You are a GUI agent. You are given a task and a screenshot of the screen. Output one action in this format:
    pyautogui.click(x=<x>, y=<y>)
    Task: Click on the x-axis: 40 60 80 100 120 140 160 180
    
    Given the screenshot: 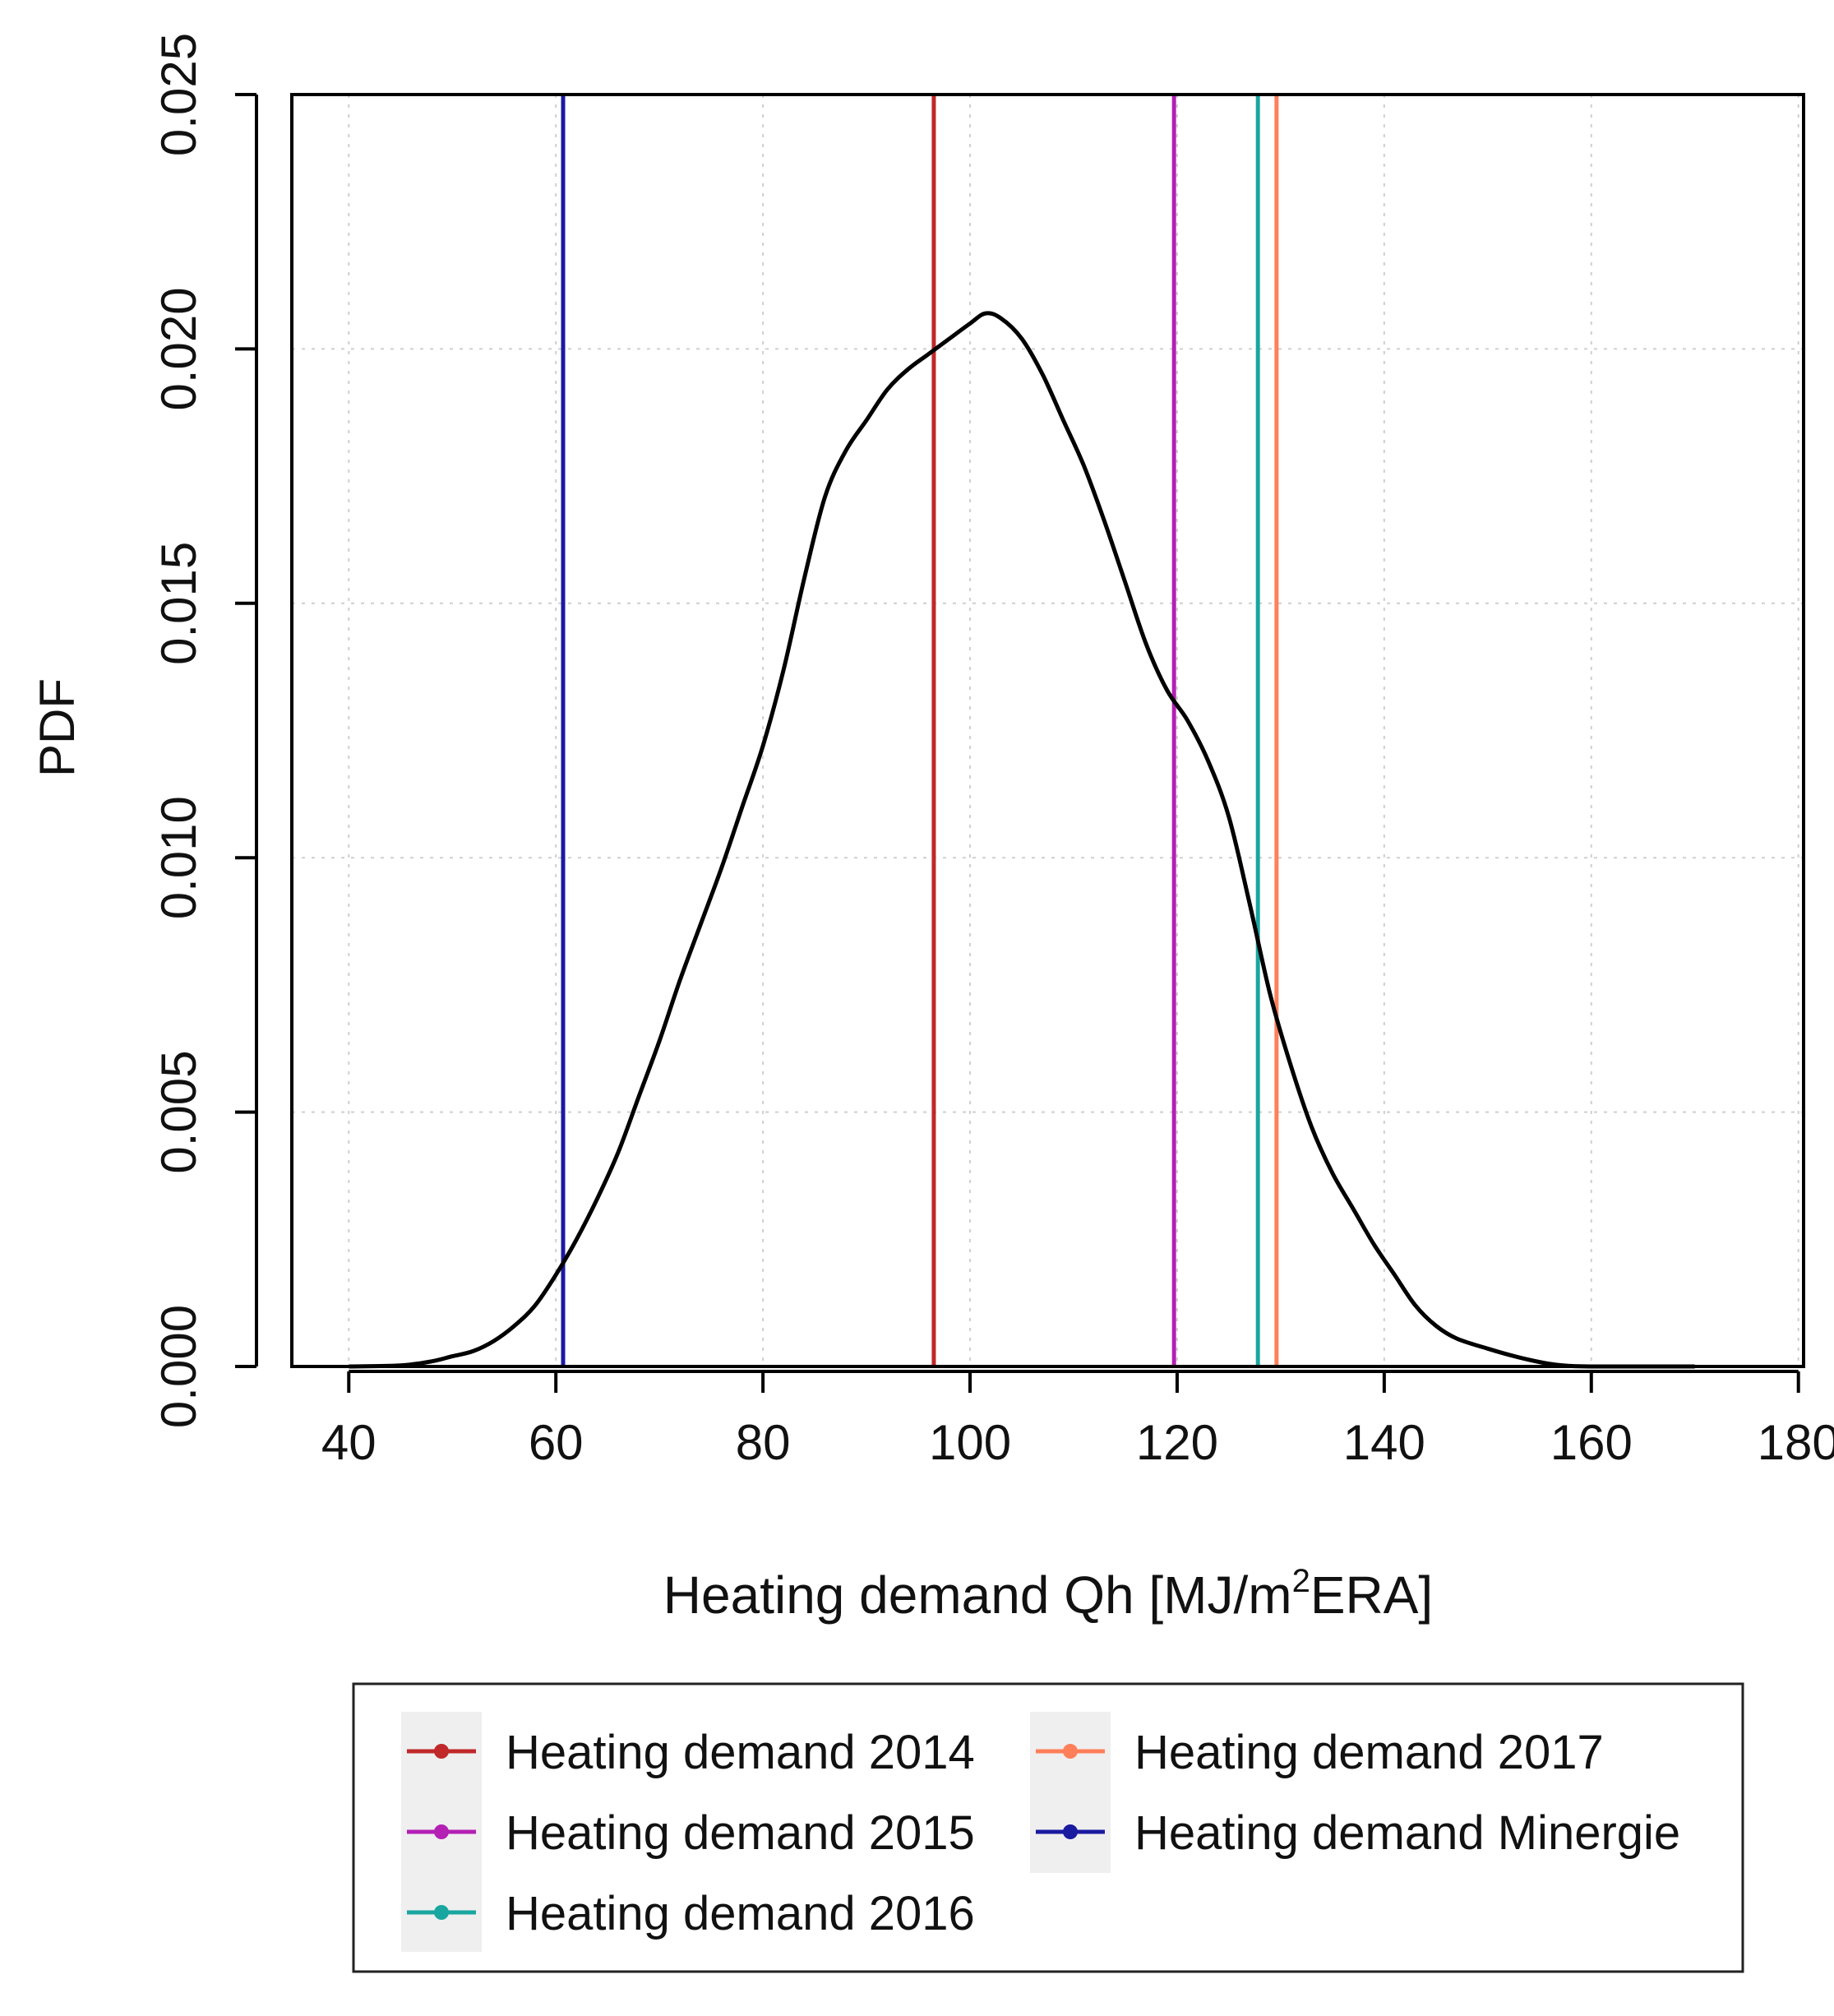 What is the action you would take?
    pyautogui.click(x=1077, y=1420)
    